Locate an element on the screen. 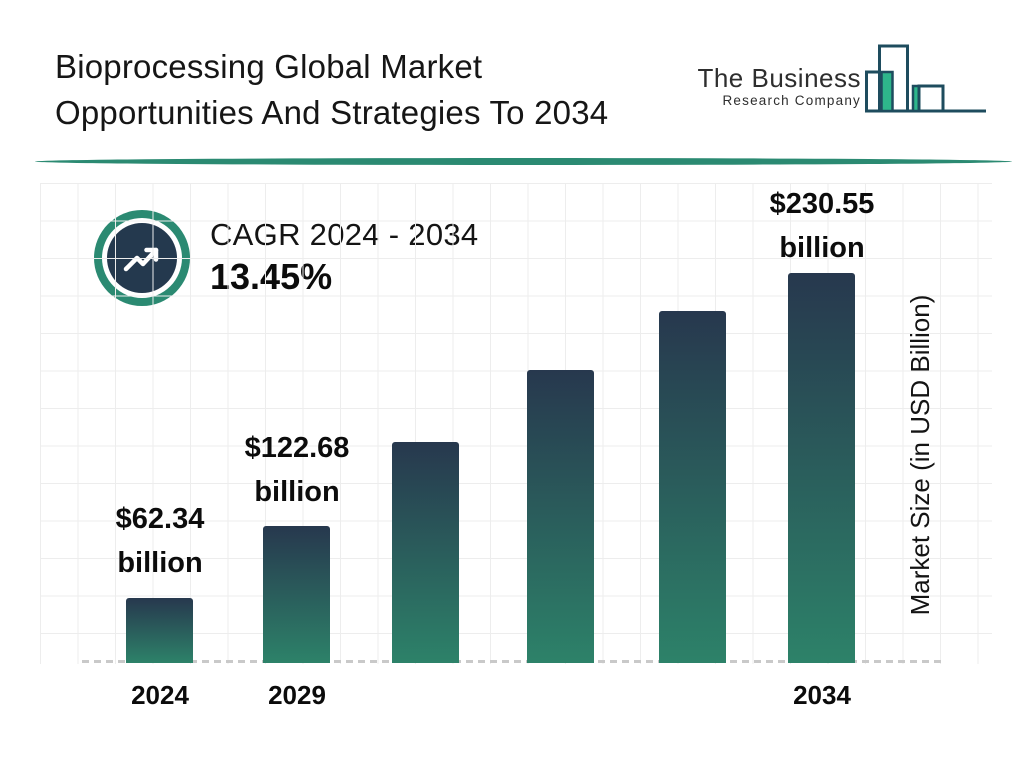 This screenshot has height=768, width=1024. brand-logo-text: The Business Research Company is located at coordinates (779, 86).